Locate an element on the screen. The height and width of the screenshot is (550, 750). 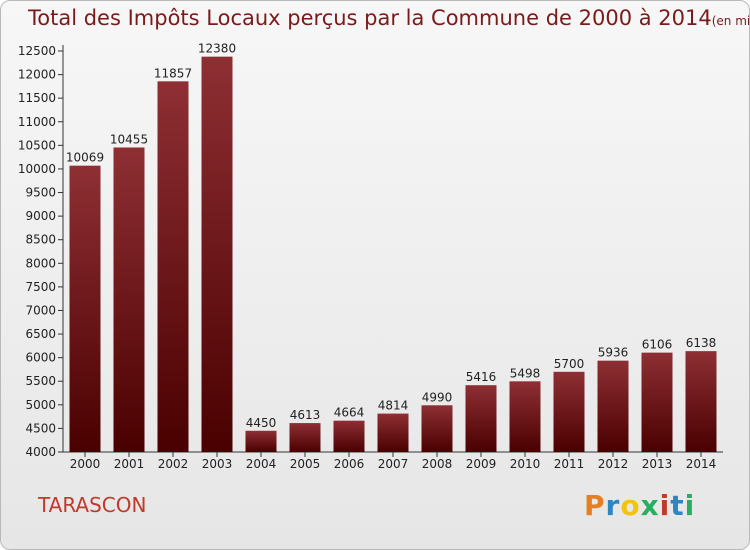
logo-letter: t is located at coordinates (677, 505).